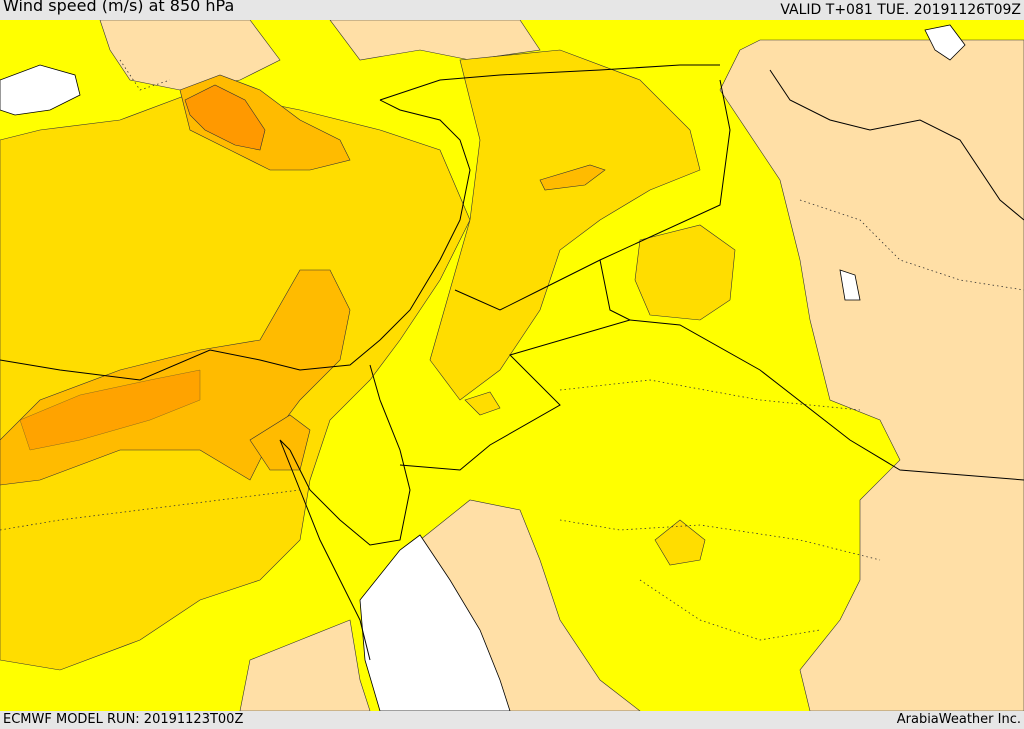 This screenshot has width=1024, height=729. What do you see at coordinates (123, 719) in the screenshot?
I see `model-run: ECMWF MODEL RUN: 20191123T00Z` at bounding box center [123, 719].